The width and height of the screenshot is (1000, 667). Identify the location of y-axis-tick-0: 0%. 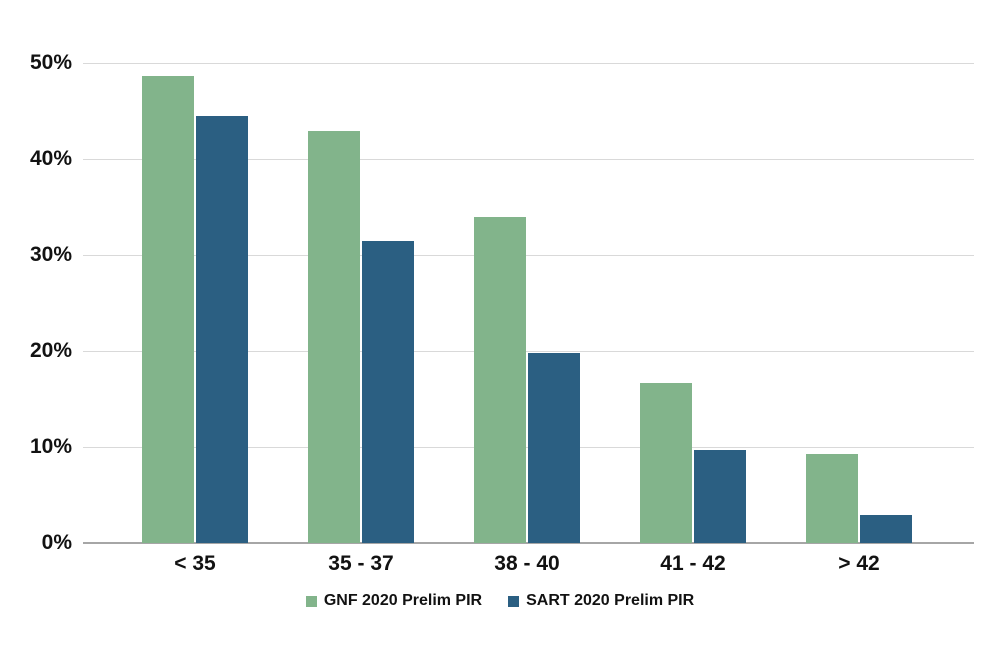
(56, 542).